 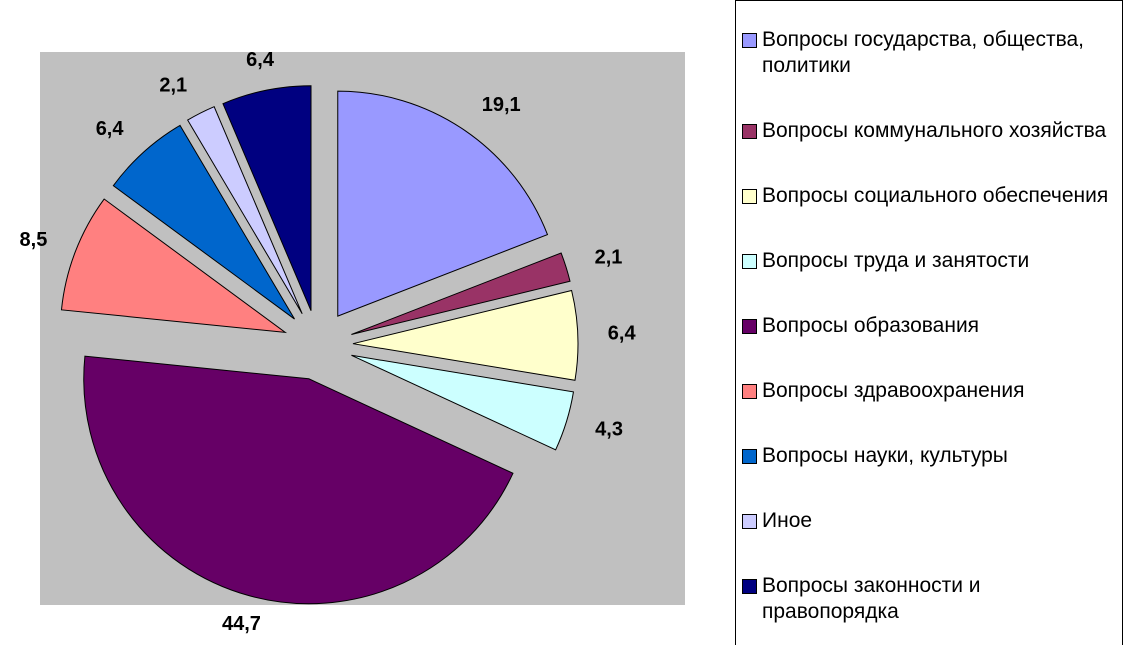 I want to click on data-label: 4,3, so click(x=609, y=430).